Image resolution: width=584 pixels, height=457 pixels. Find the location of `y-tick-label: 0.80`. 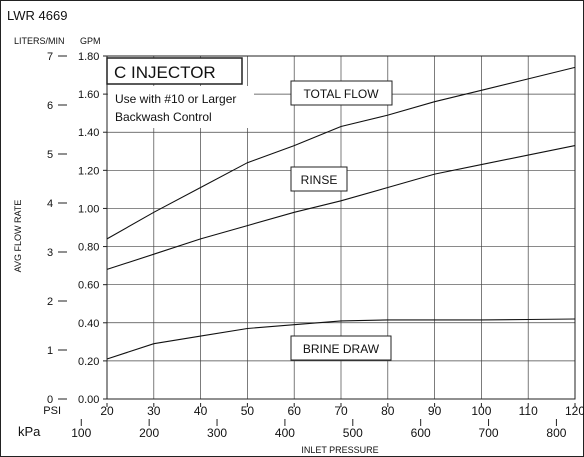

y-tick-label: 0.80 is located at coordinates (88, 248).